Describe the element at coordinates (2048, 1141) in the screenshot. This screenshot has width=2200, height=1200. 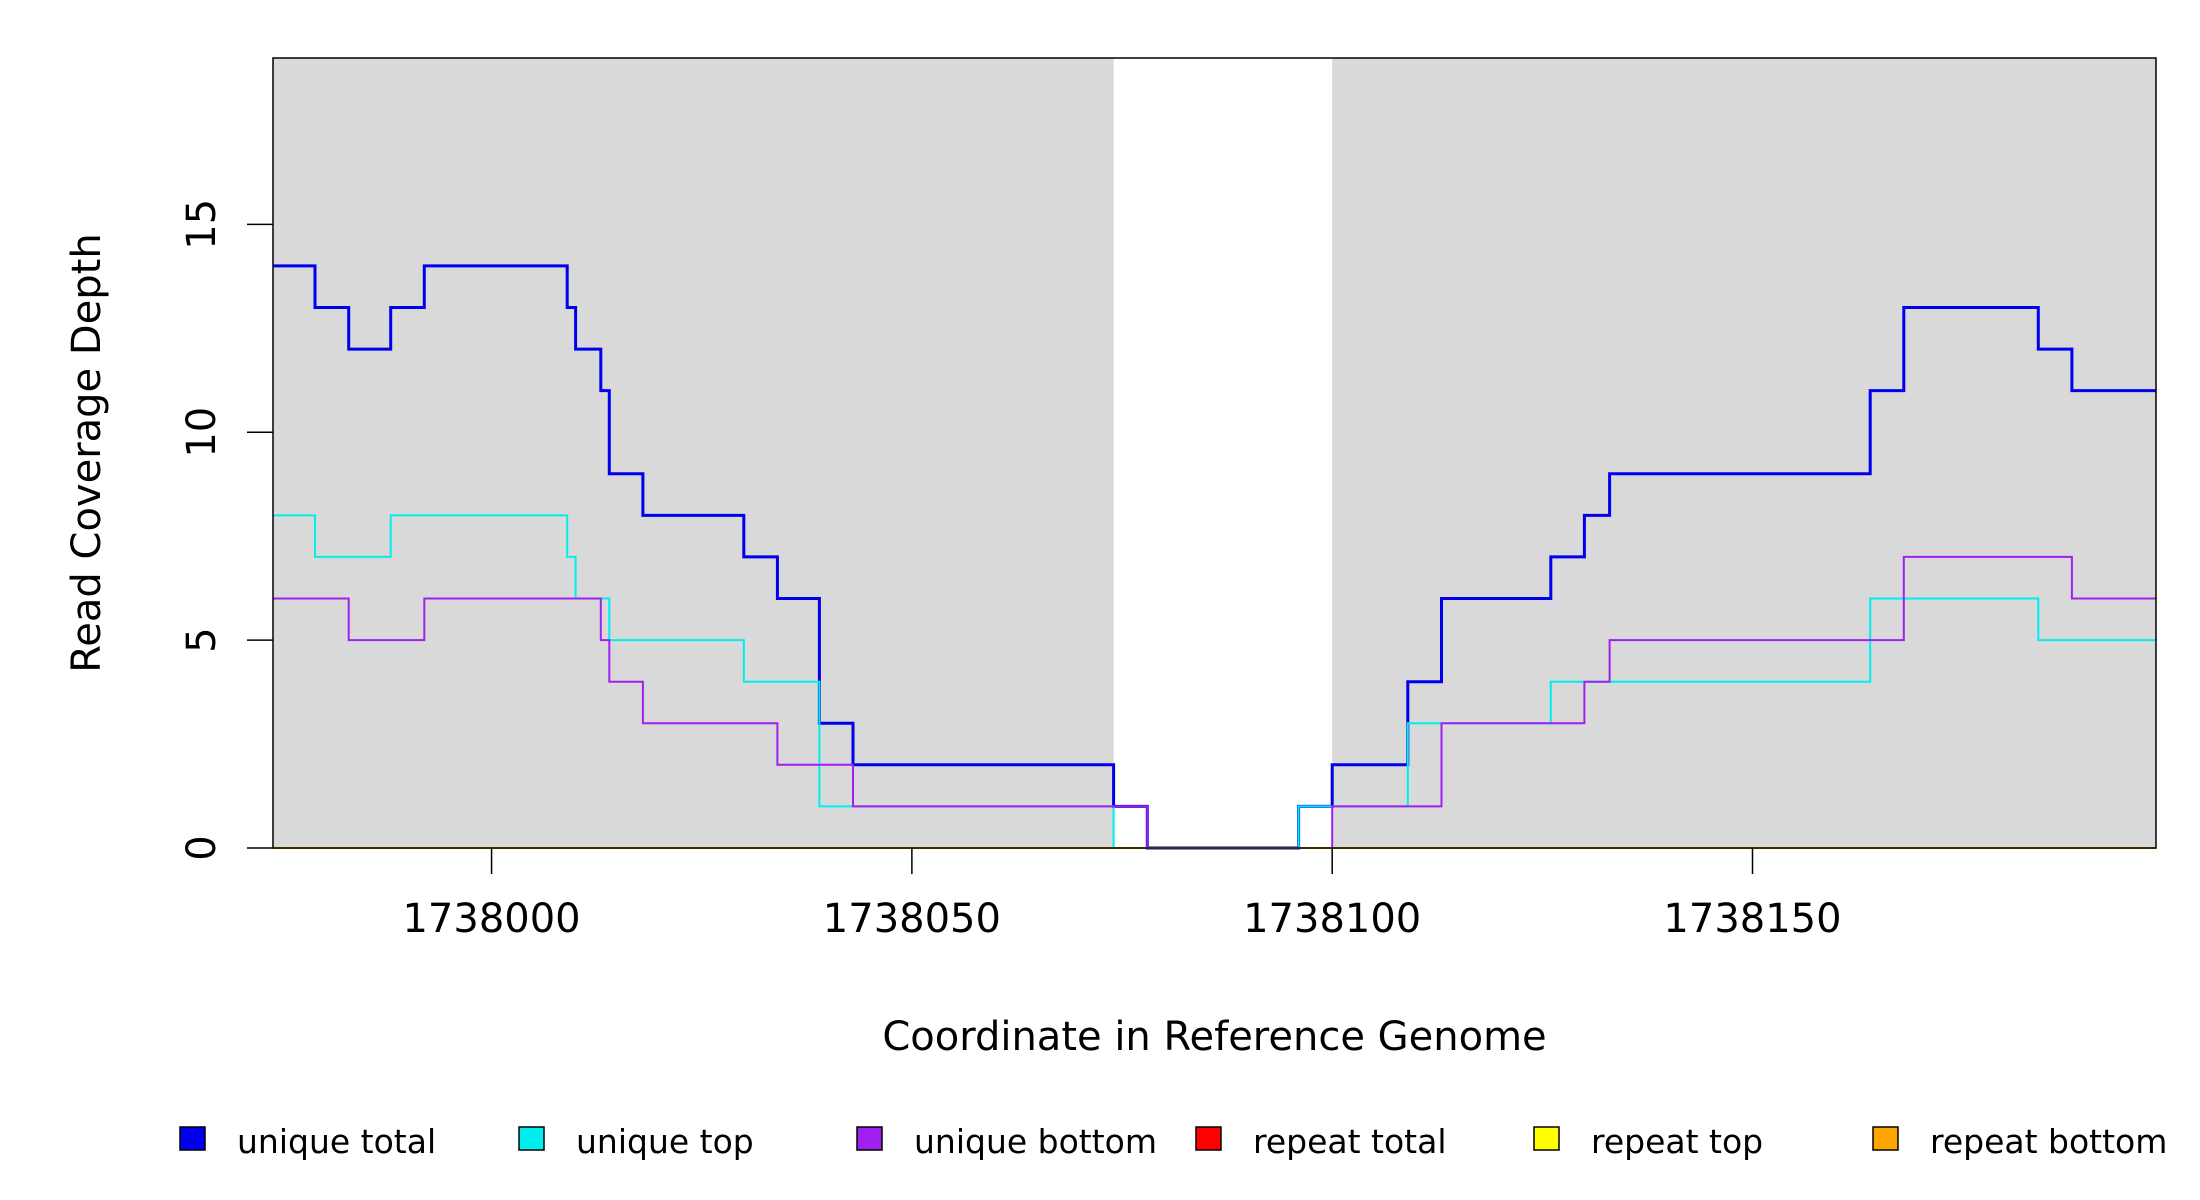
I see `legend-label-repeat-bottom: repeat bottom` at that location.